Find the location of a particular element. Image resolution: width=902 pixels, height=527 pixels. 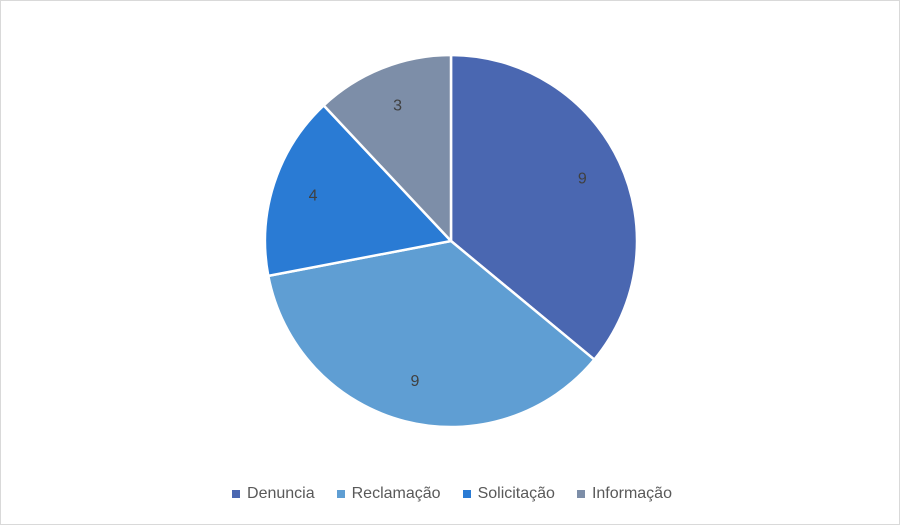

legend-swatch-solicitacao is located at coordinates (466, 494).